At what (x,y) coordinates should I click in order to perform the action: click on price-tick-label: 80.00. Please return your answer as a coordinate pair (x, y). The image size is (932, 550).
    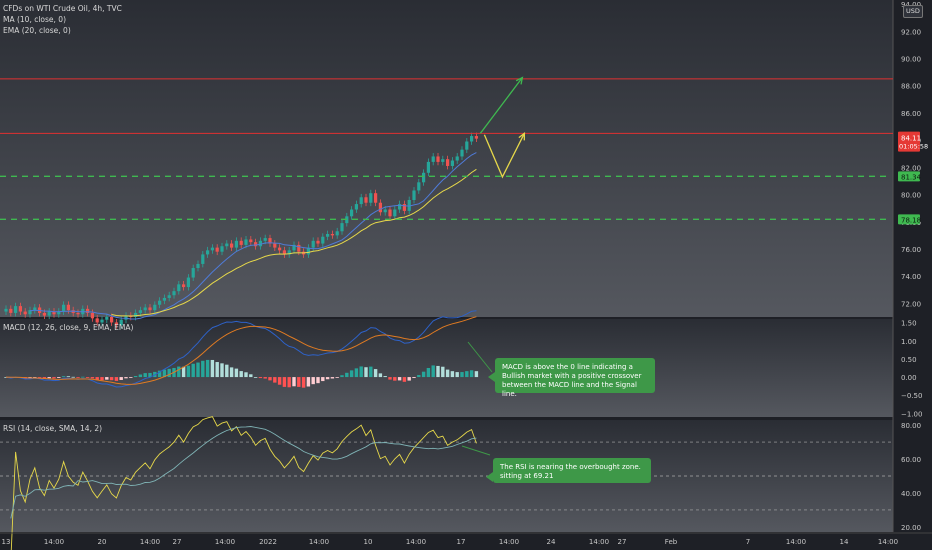
    Looking at the image, I should click on (911, 196).